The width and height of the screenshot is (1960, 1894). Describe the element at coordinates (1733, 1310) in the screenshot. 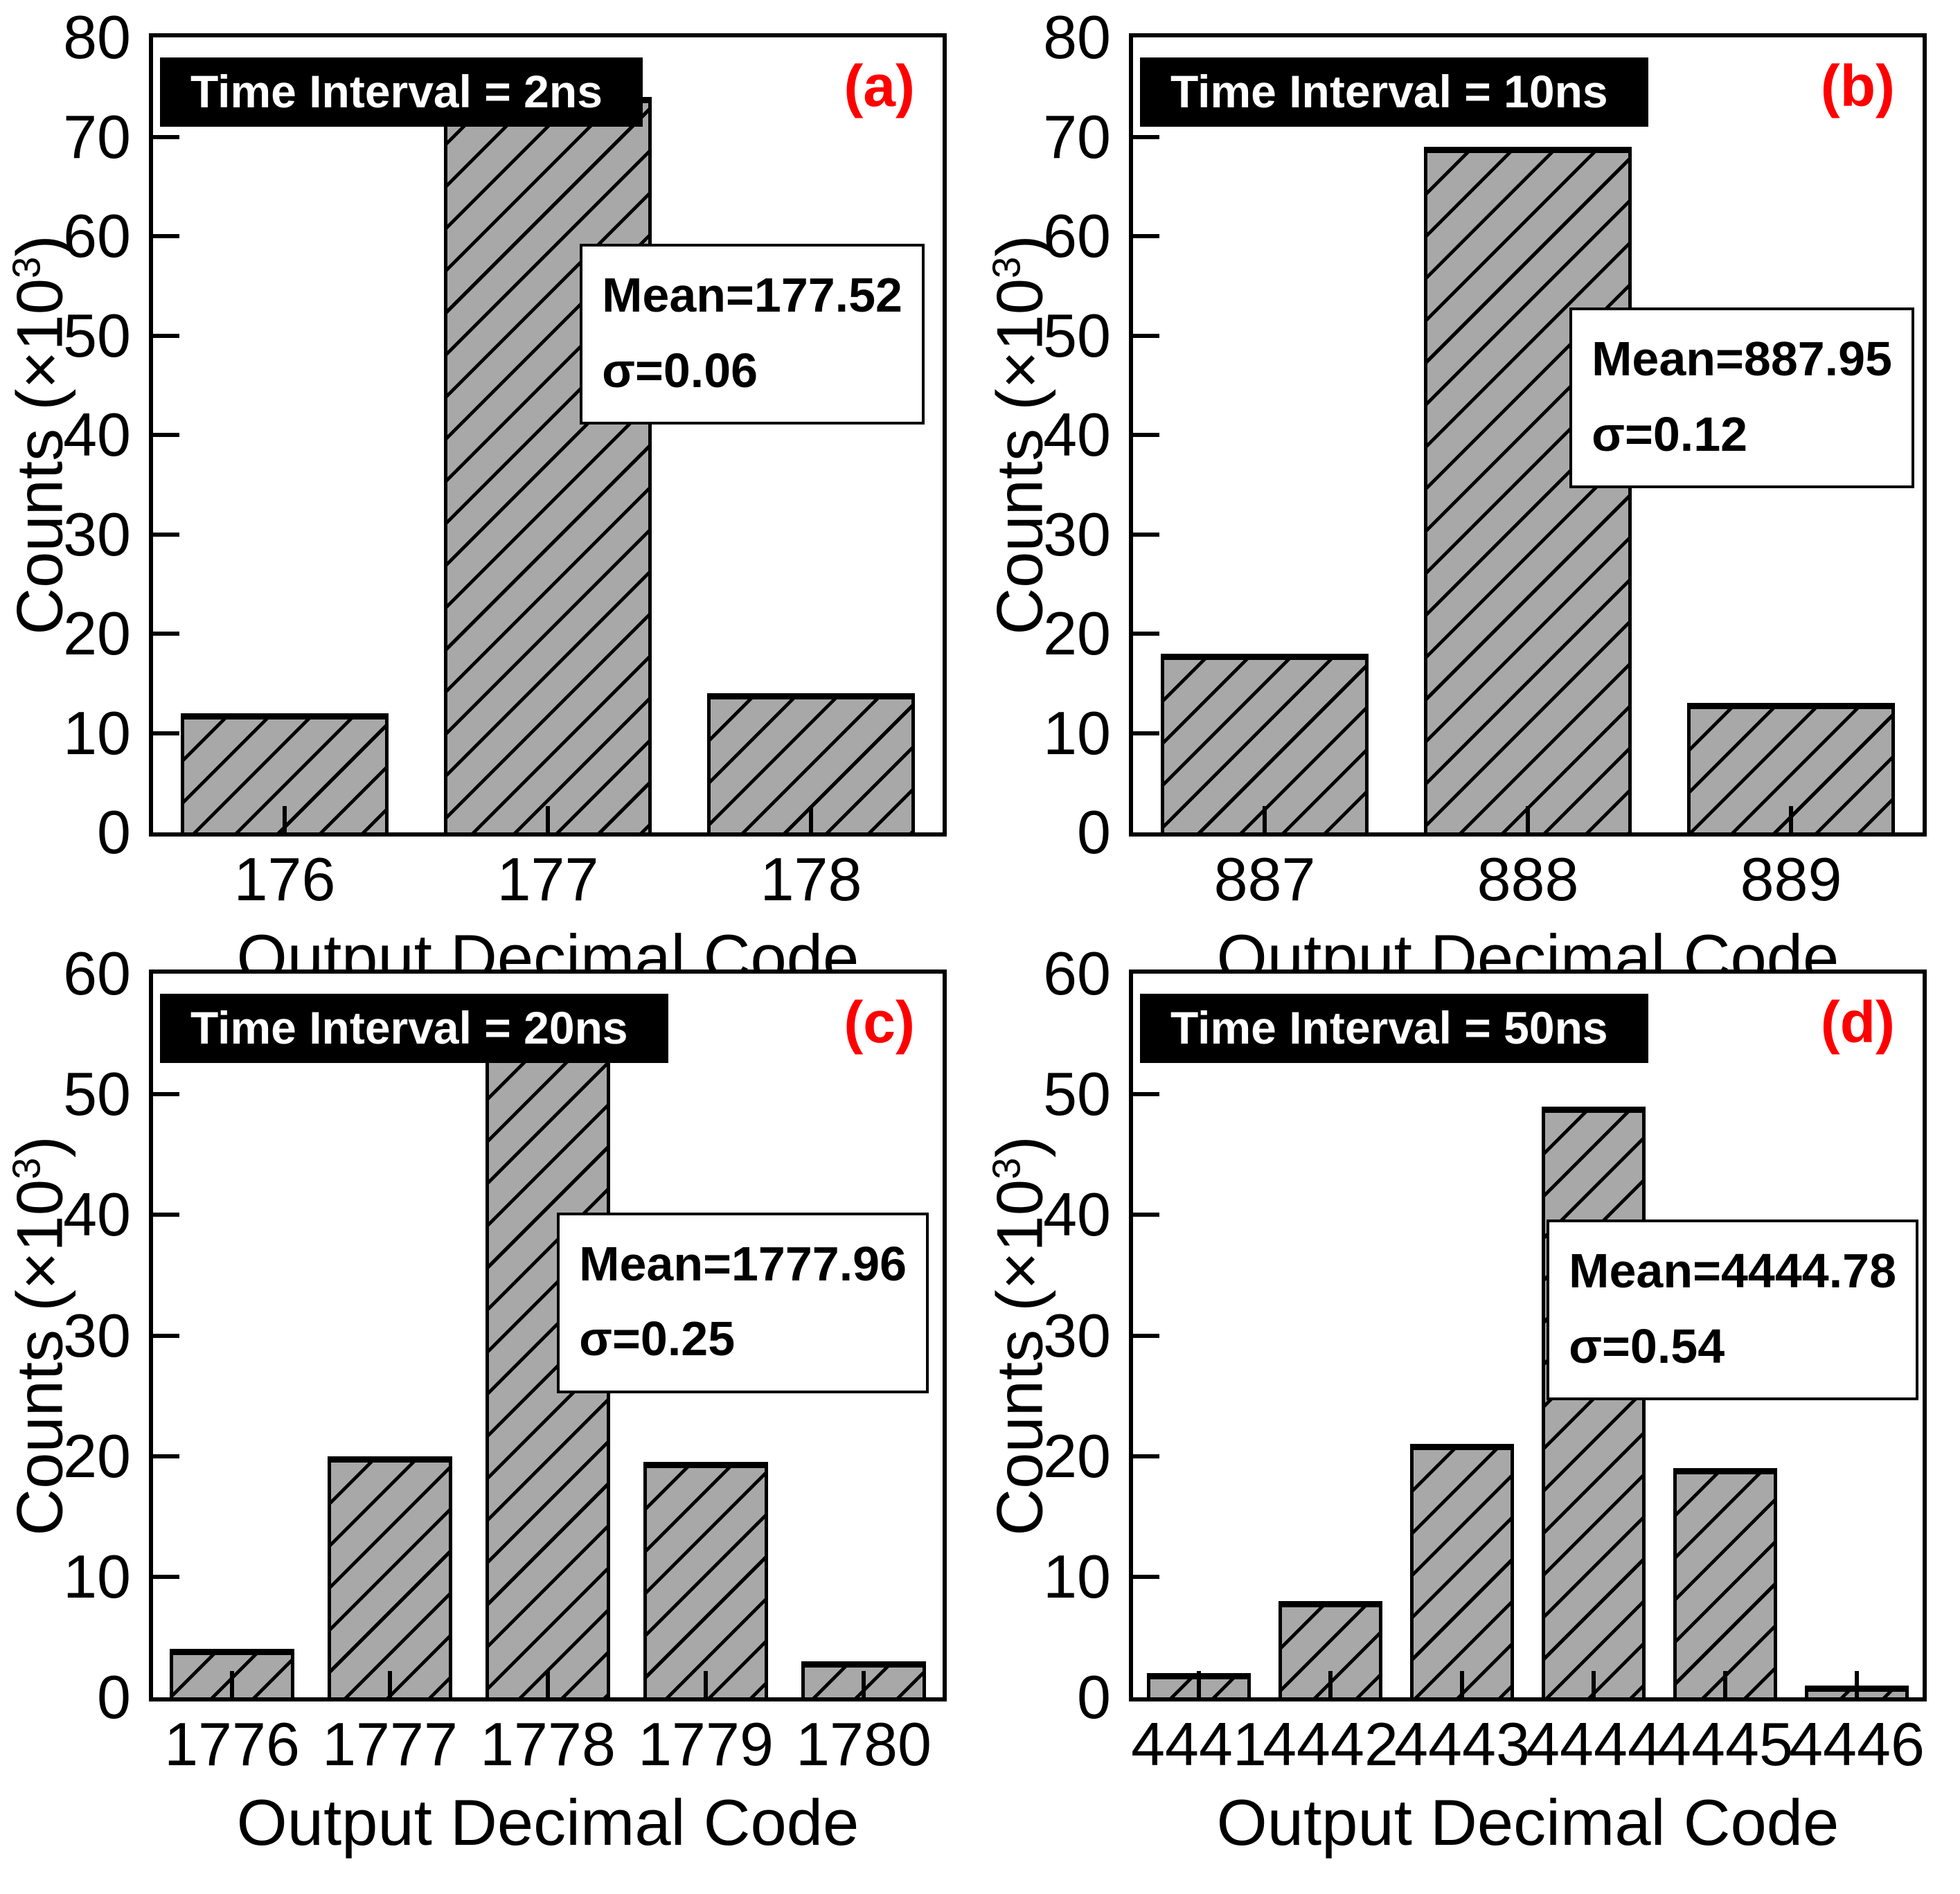

I see `stats-annotation: Mean=4444.78 σ=0.54` at that location.